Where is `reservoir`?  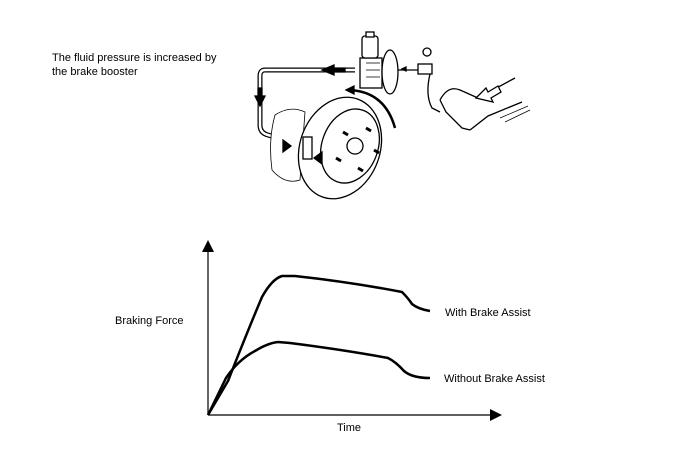 reservoir is located at coordinates (370, 47).